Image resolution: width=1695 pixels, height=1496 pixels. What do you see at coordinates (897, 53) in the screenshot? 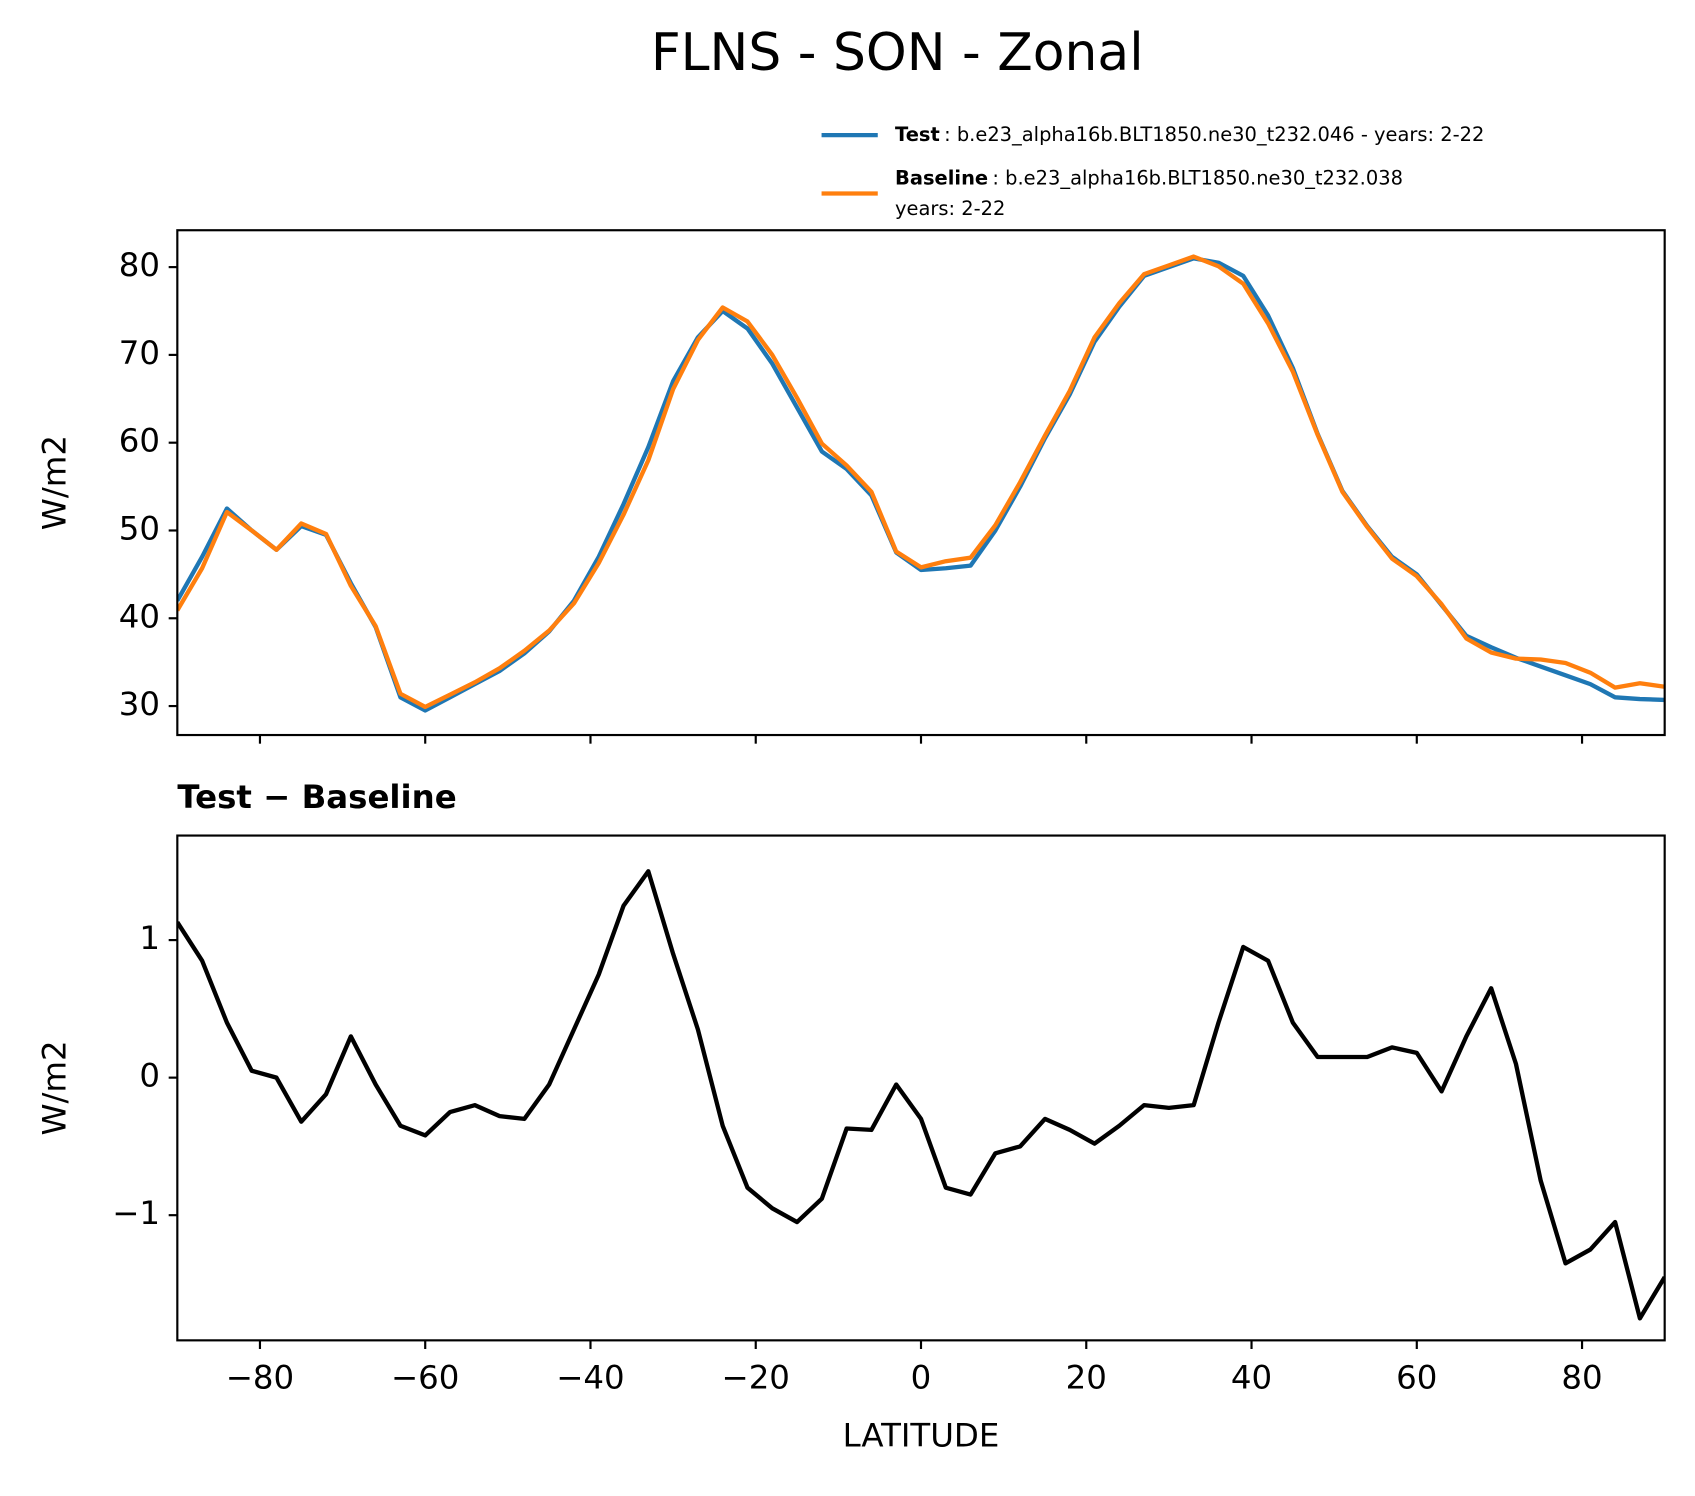
I see `figure-title: FLNS - SON - Zonal` at bounding box center [897, 53].